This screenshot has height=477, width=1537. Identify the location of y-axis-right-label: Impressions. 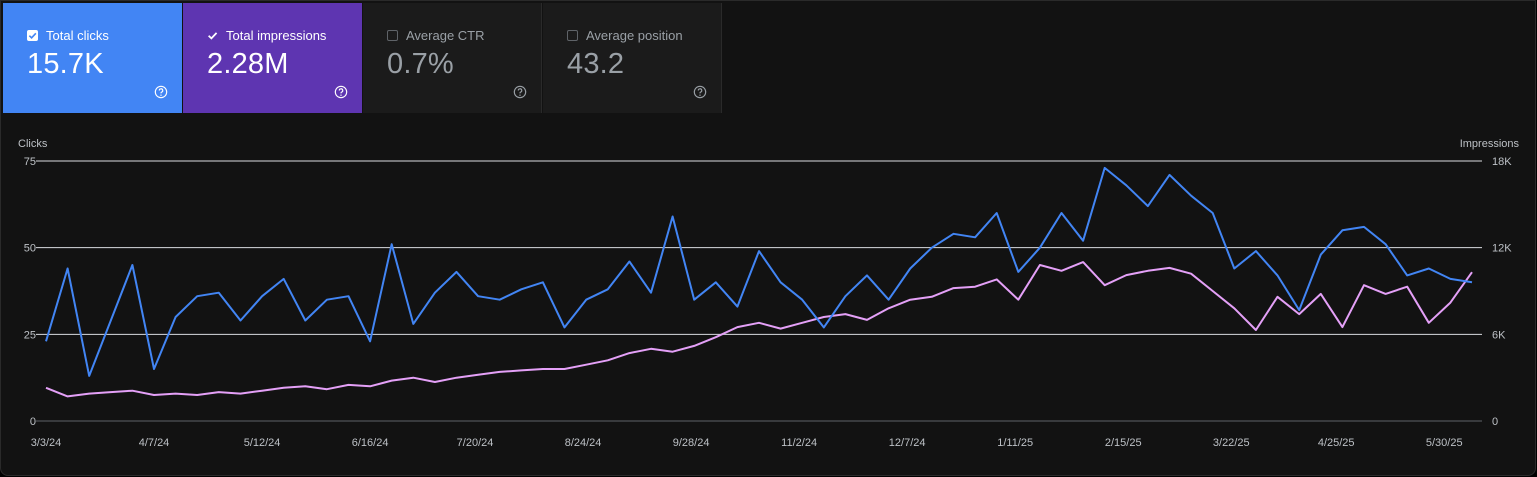
(1490, 144).